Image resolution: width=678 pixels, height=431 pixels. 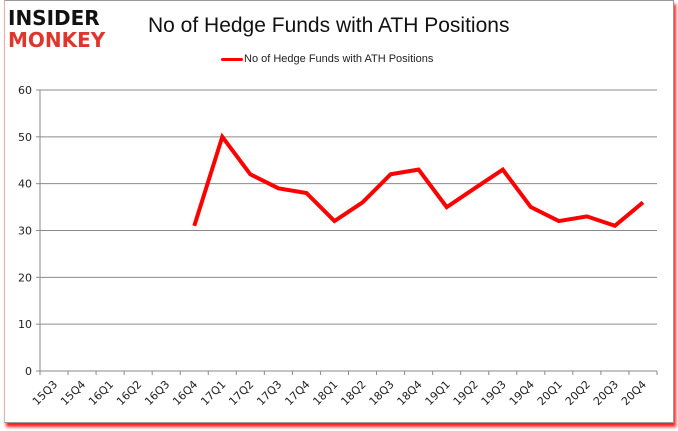 I want to click on chart-title: No of Hedge Funds with ATH Positions, so click(x=329, y=25).